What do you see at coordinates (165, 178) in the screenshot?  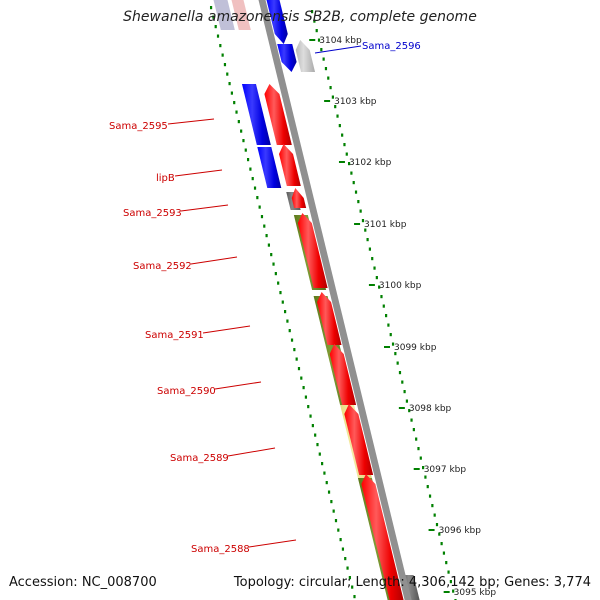 I see `gene-label: lipB` at bounding box center [165, 178].